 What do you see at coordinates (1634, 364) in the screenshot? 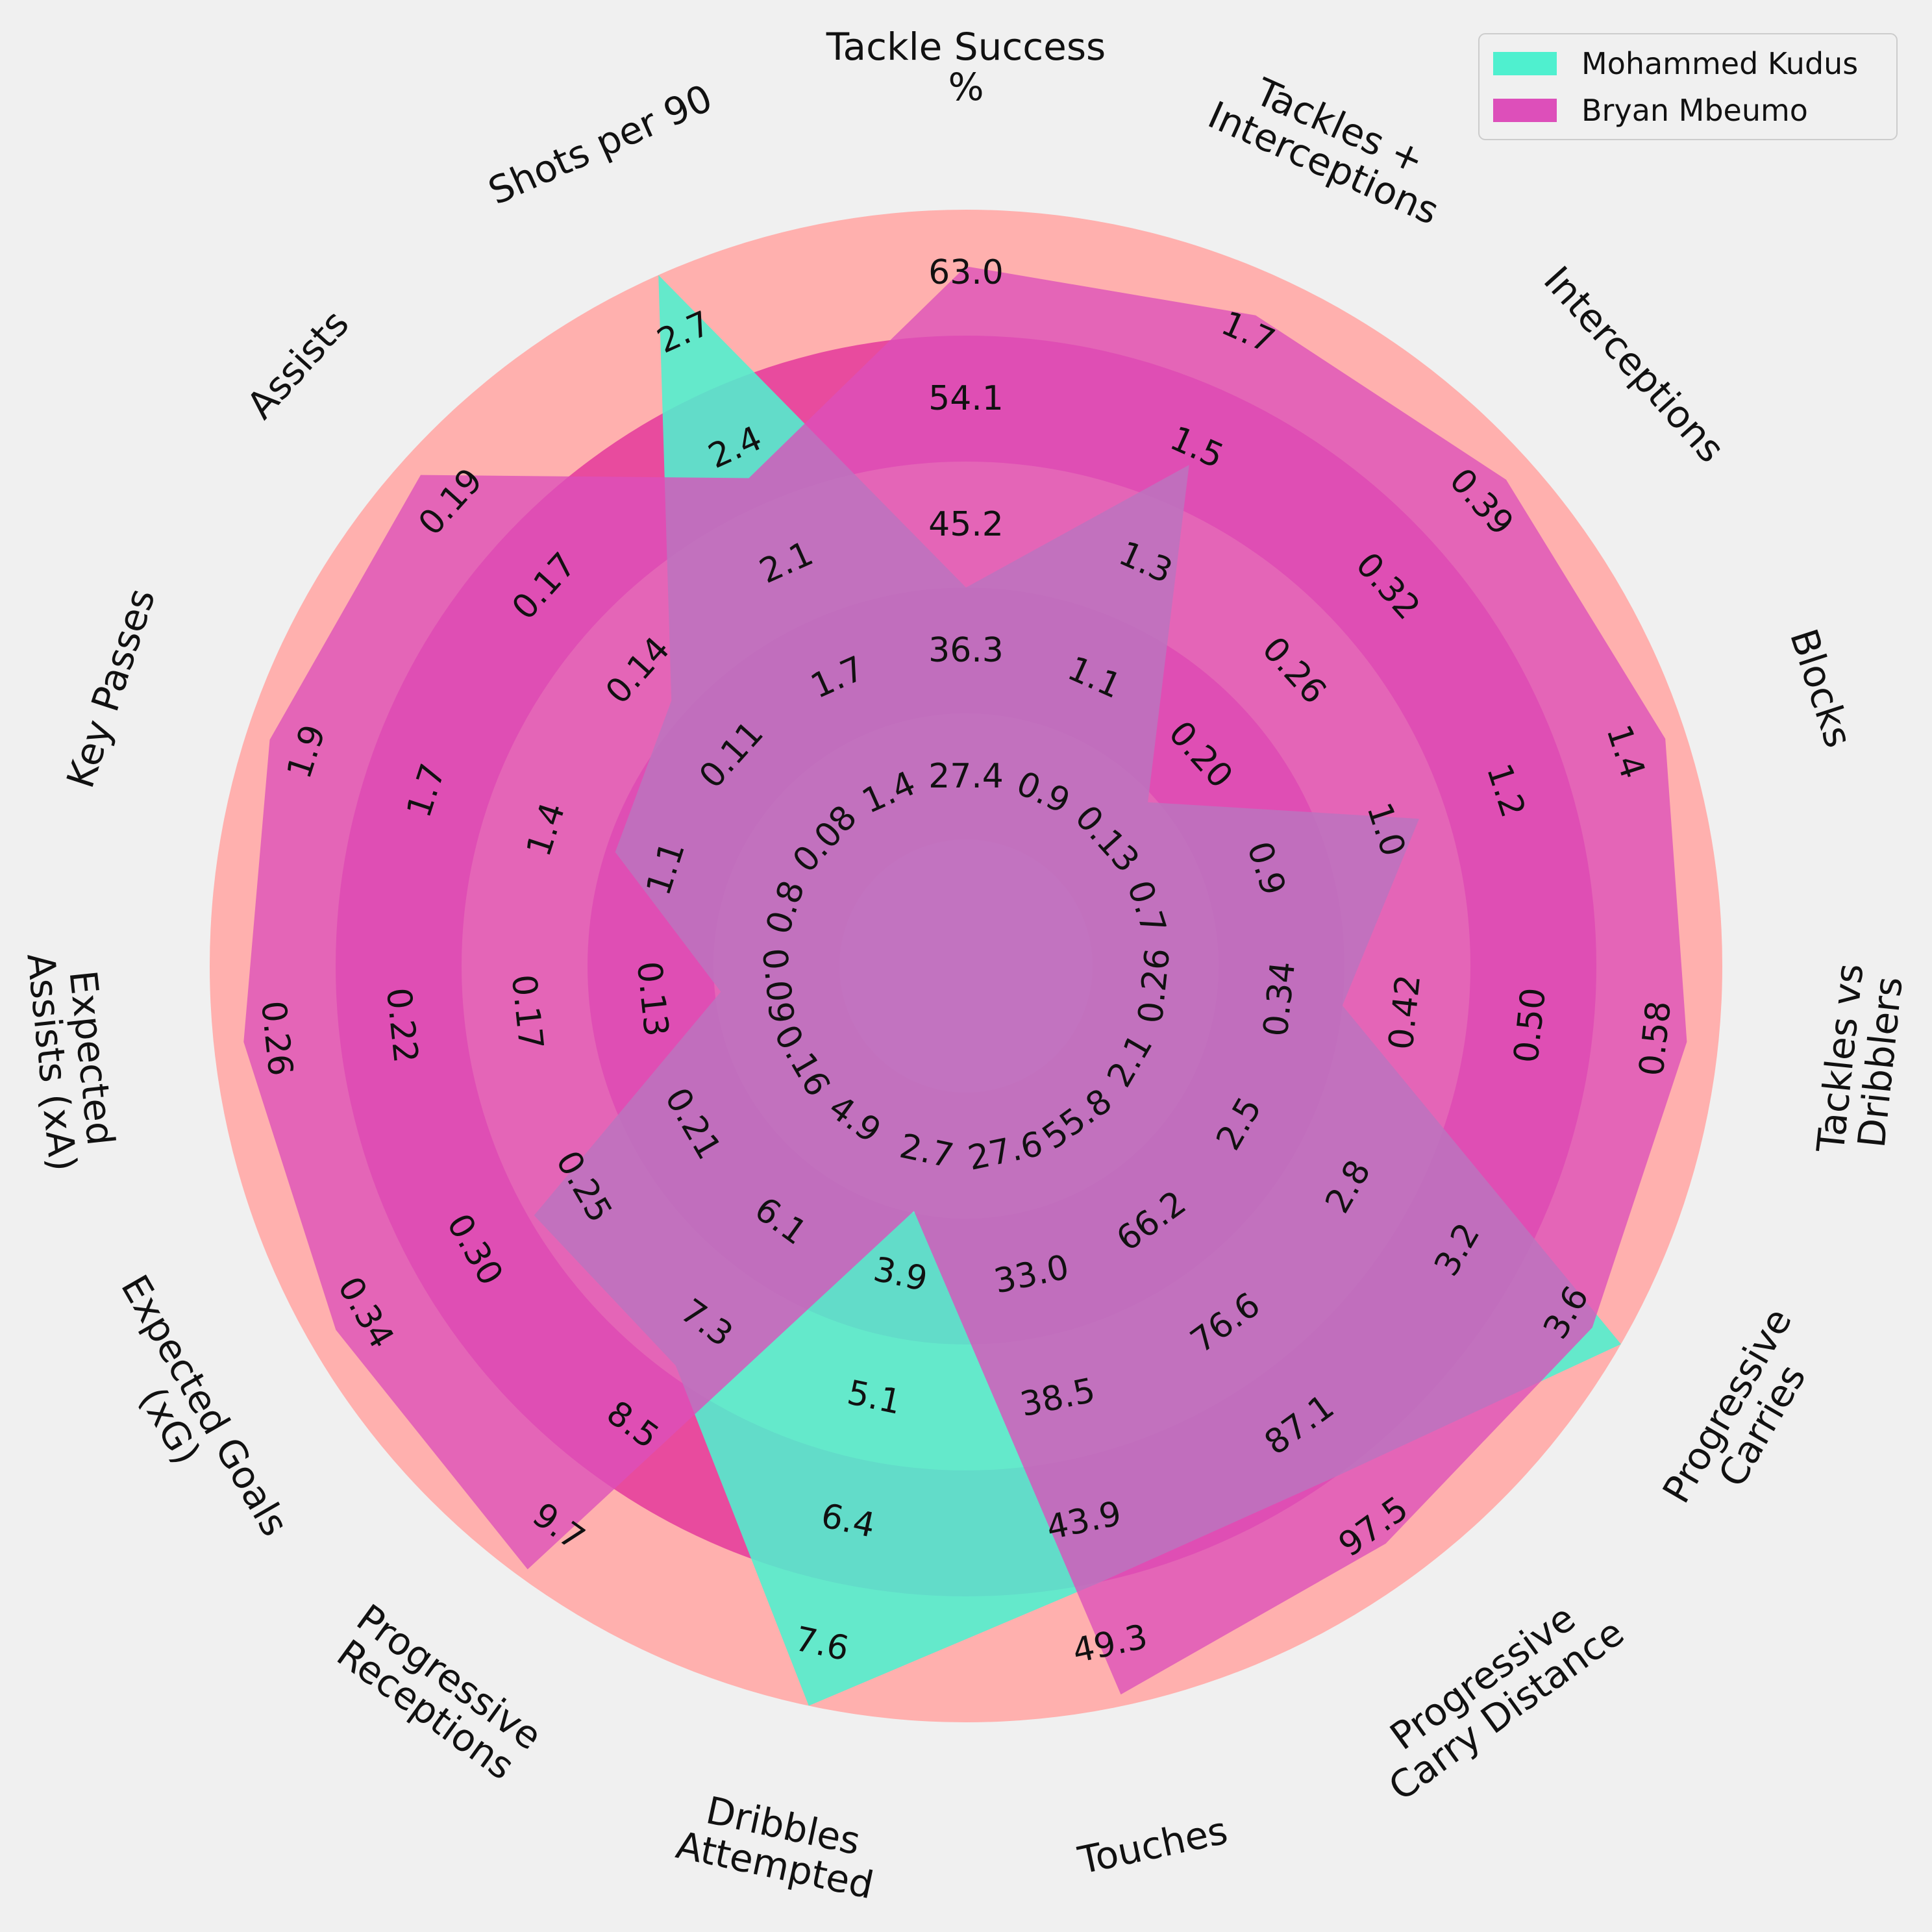
I see `axis-label: Interceptions` at bounding box center [1634, 364].